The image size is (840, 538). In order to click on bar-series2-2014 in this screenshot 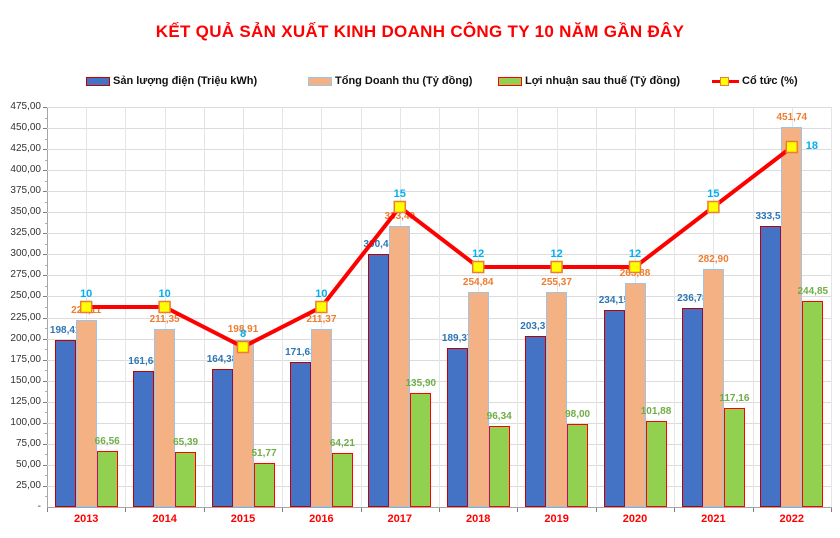, I will do `click(186, 479)`.